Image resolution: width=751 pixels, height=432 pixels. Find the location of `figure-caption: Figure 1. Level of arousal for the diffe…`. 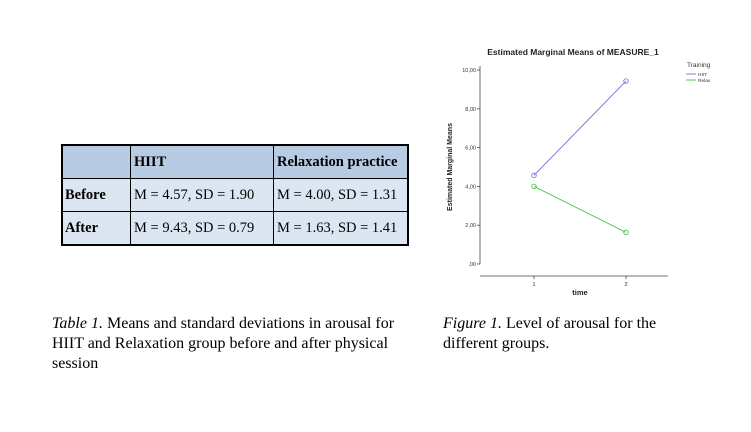

figure-caption: Figure 1. Level of arousal for the diffe… is located at coordinates (578, 334).